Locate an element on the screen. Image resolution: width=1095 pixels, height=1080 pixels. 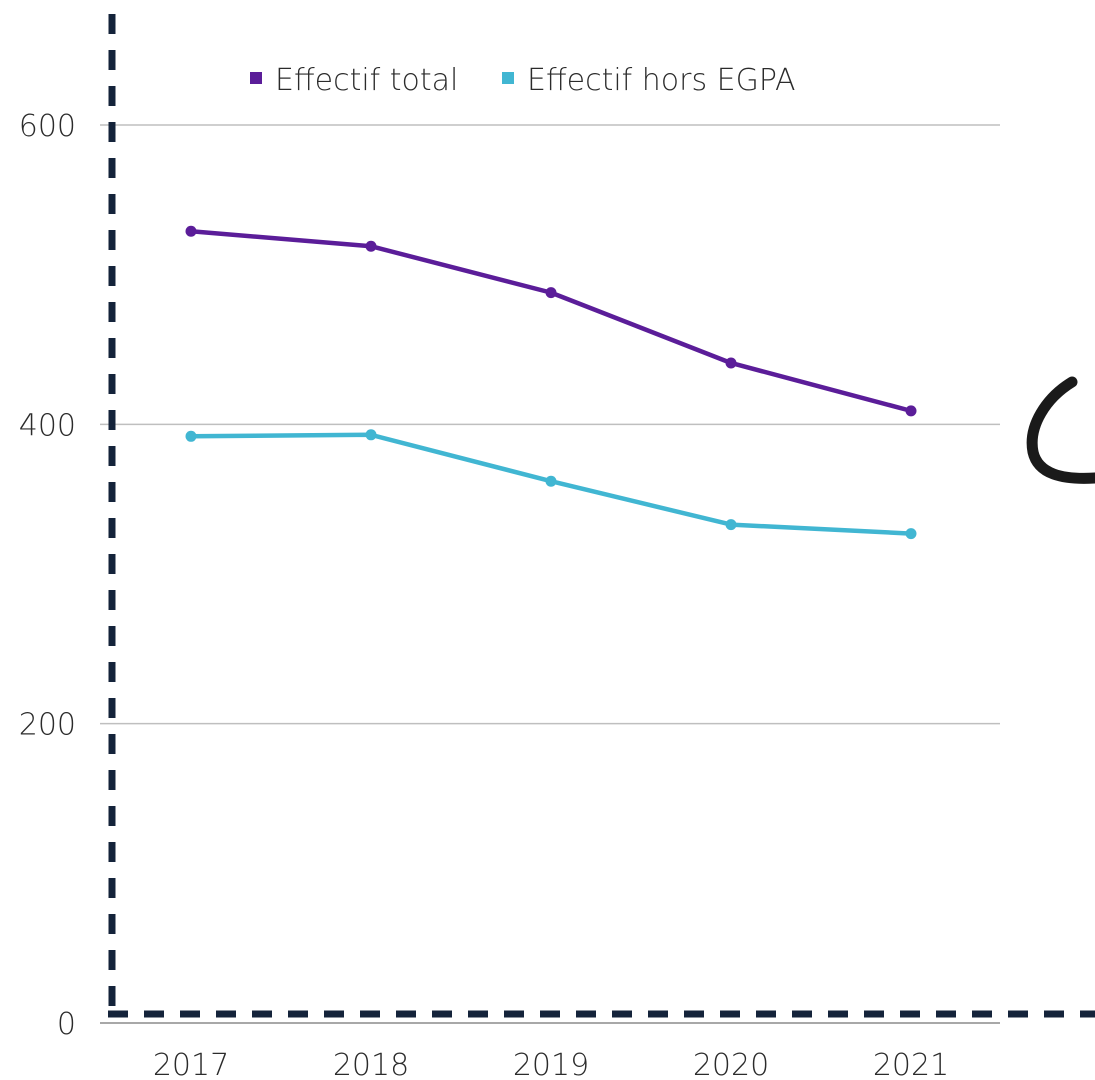
series-line is located at coordinates (551, 321).